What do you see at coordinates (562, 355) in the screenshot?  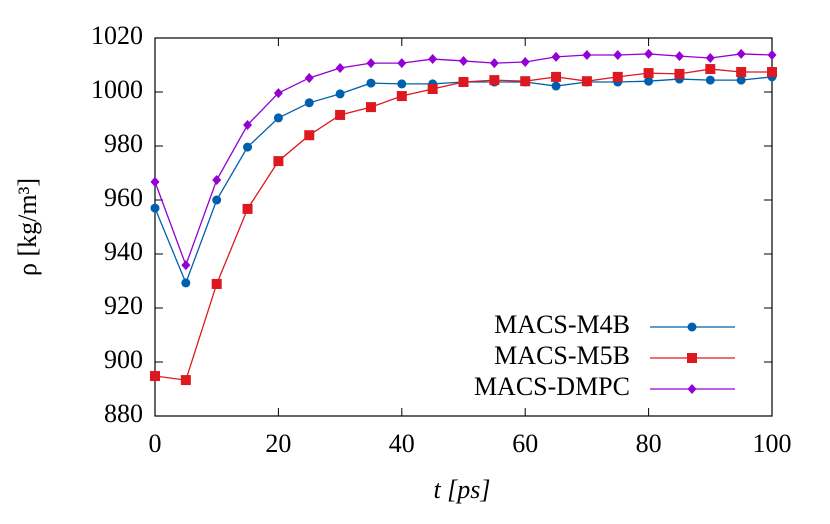 I see `legend-label: MACS-M5B` at bounding box center [562, 355].